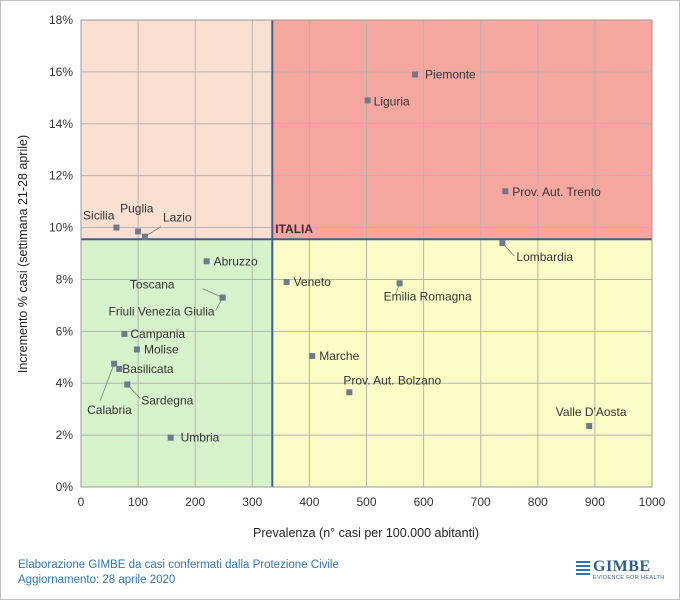 This screenshot has height=600, width=680. Describe the element at coordinates (177, 130) in the screenshot. I see `quadrant-top-left` at that location.